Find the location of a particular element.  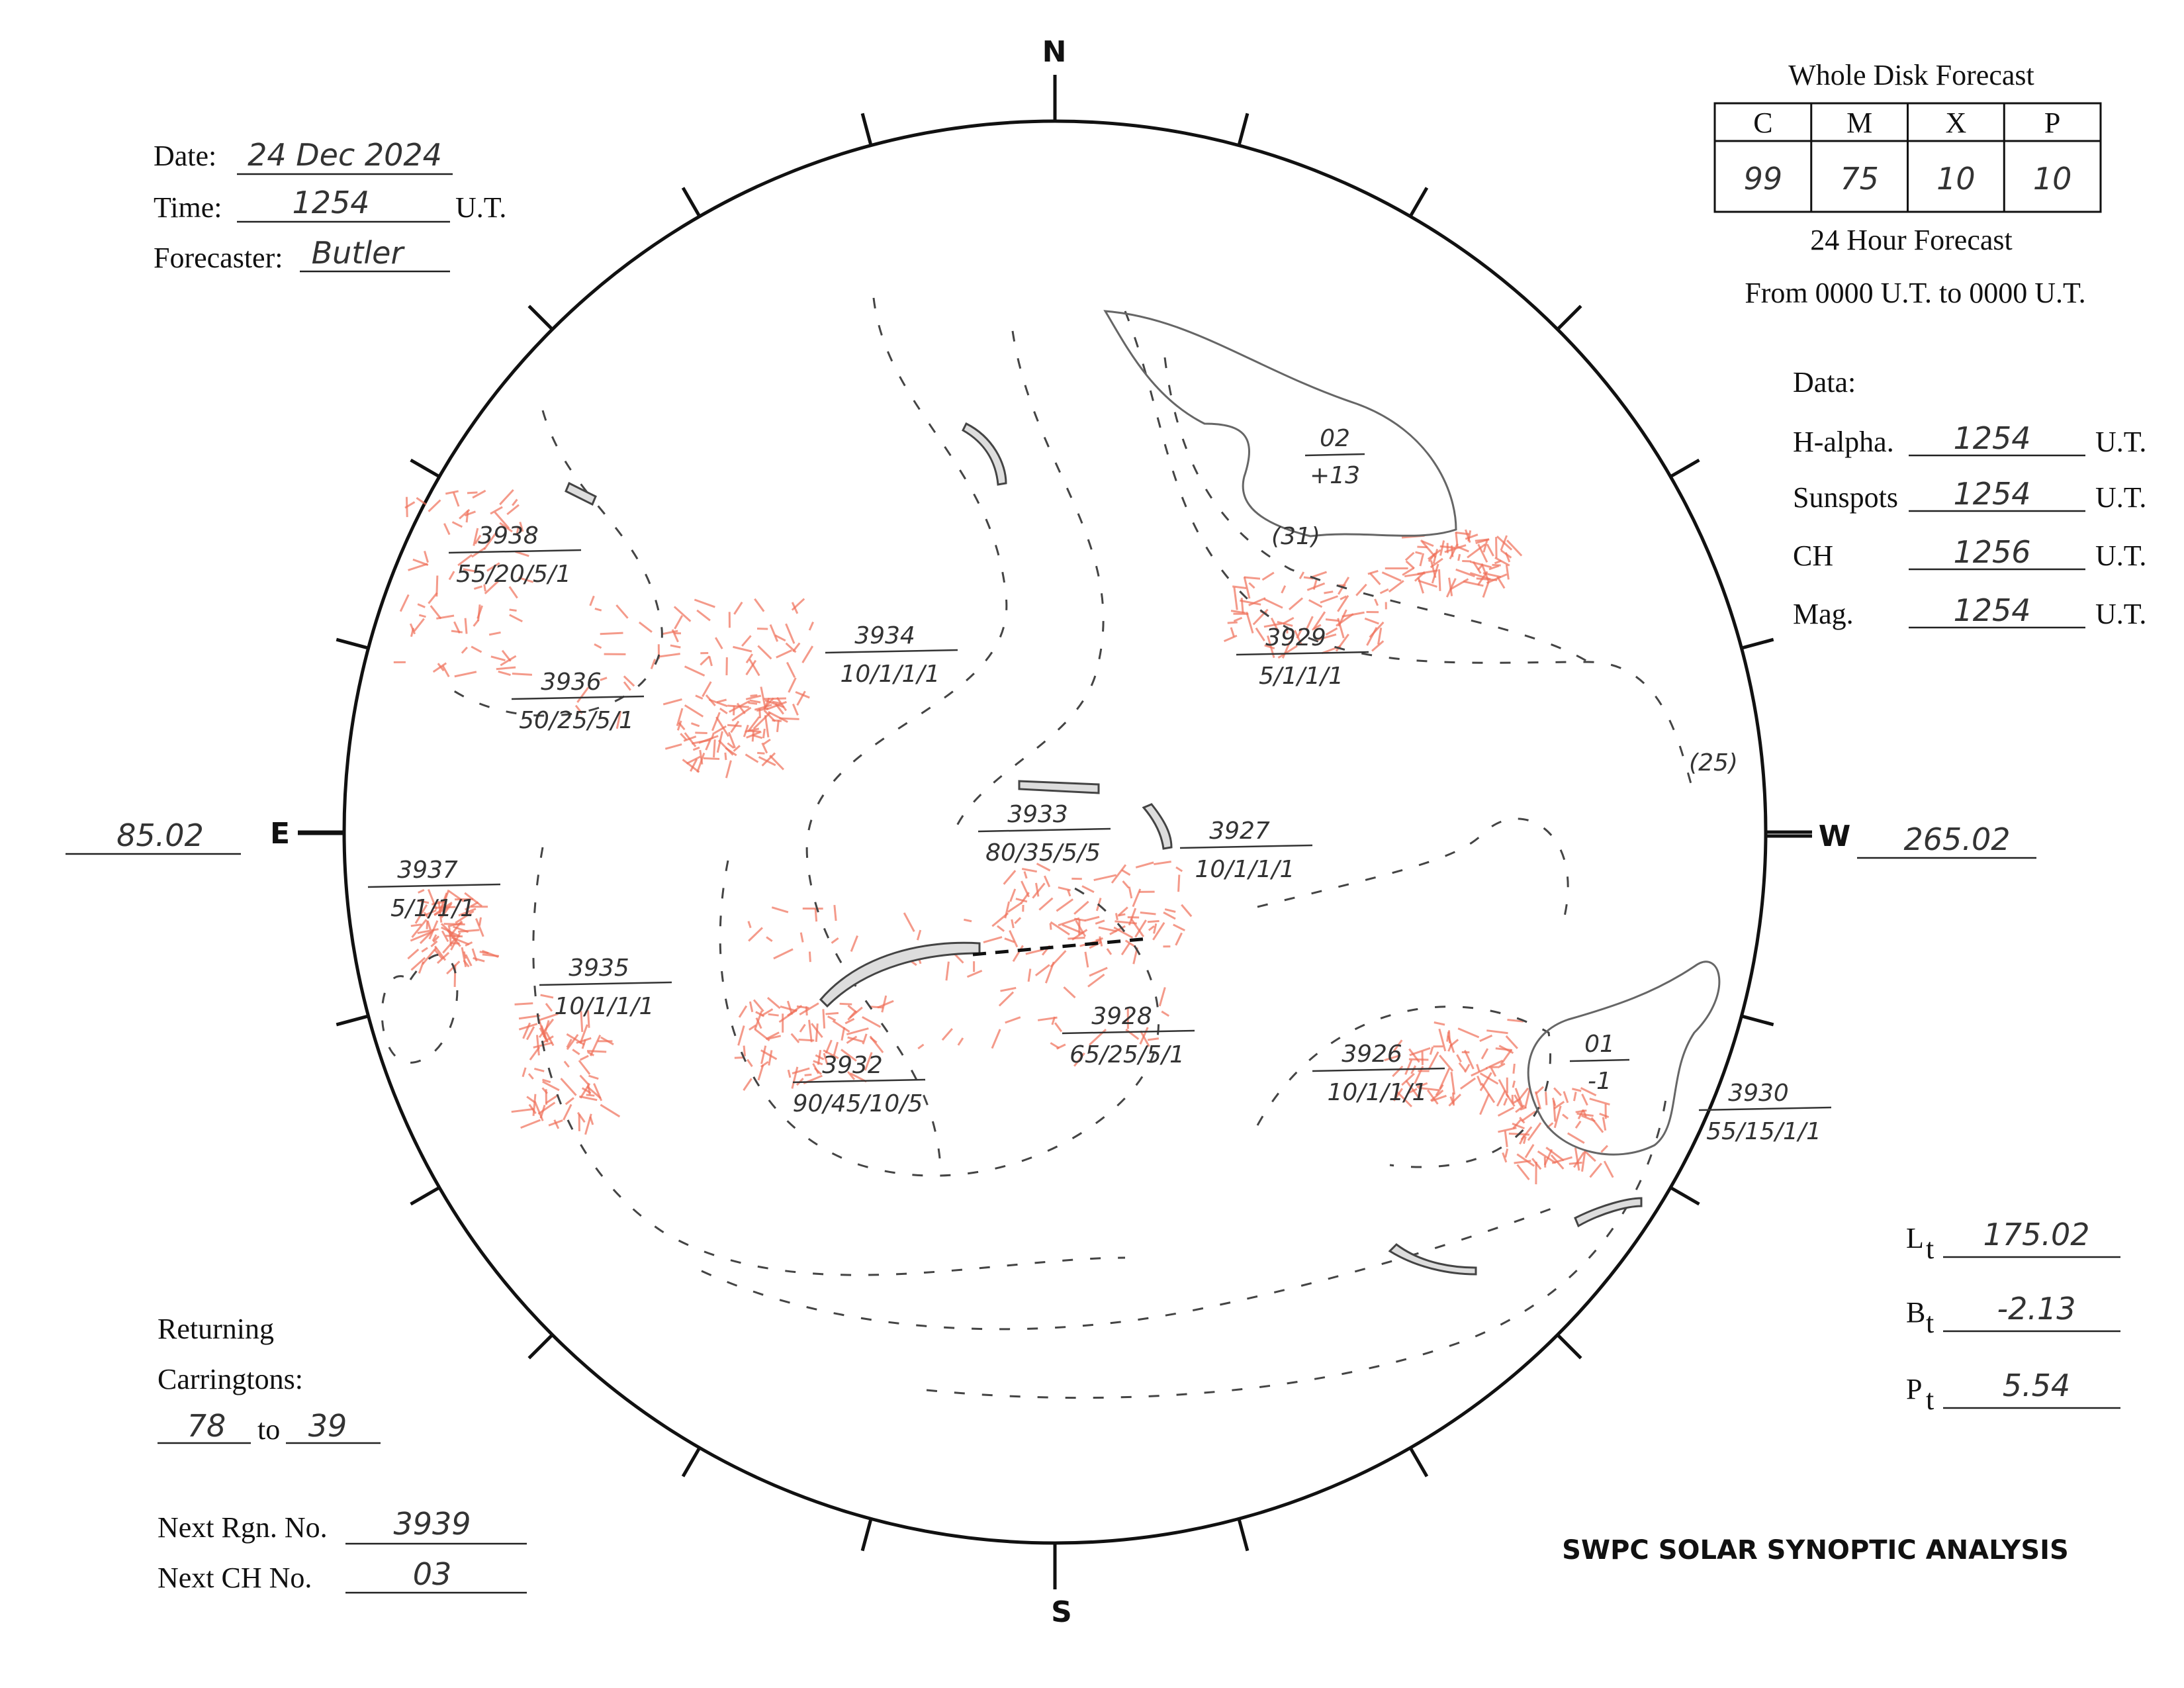

forecast-period: From 0000 U.T. to 0000 U.T. is located at coordinates (1915, 293).